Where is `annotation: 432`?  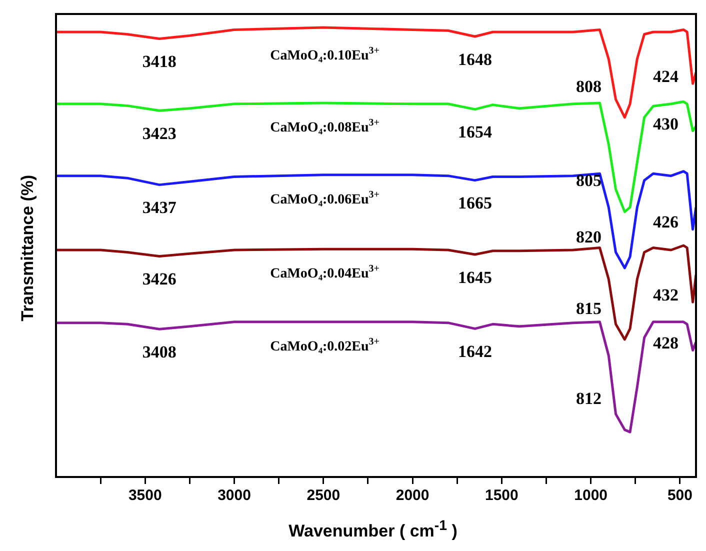 annotation: 432 is located at coordinates (666, 295).